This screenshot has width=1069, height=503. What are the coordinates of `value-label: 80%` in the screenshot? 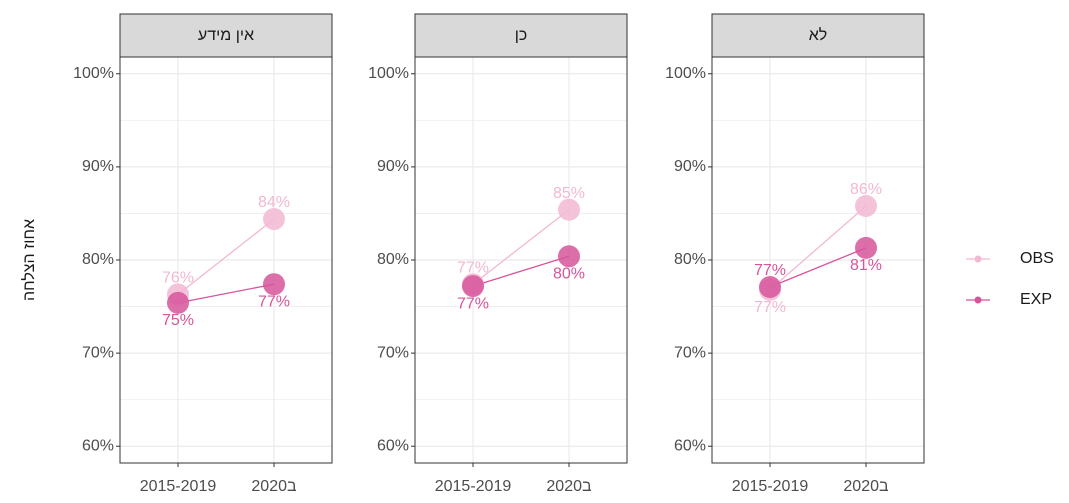 It's located at (569, 273).